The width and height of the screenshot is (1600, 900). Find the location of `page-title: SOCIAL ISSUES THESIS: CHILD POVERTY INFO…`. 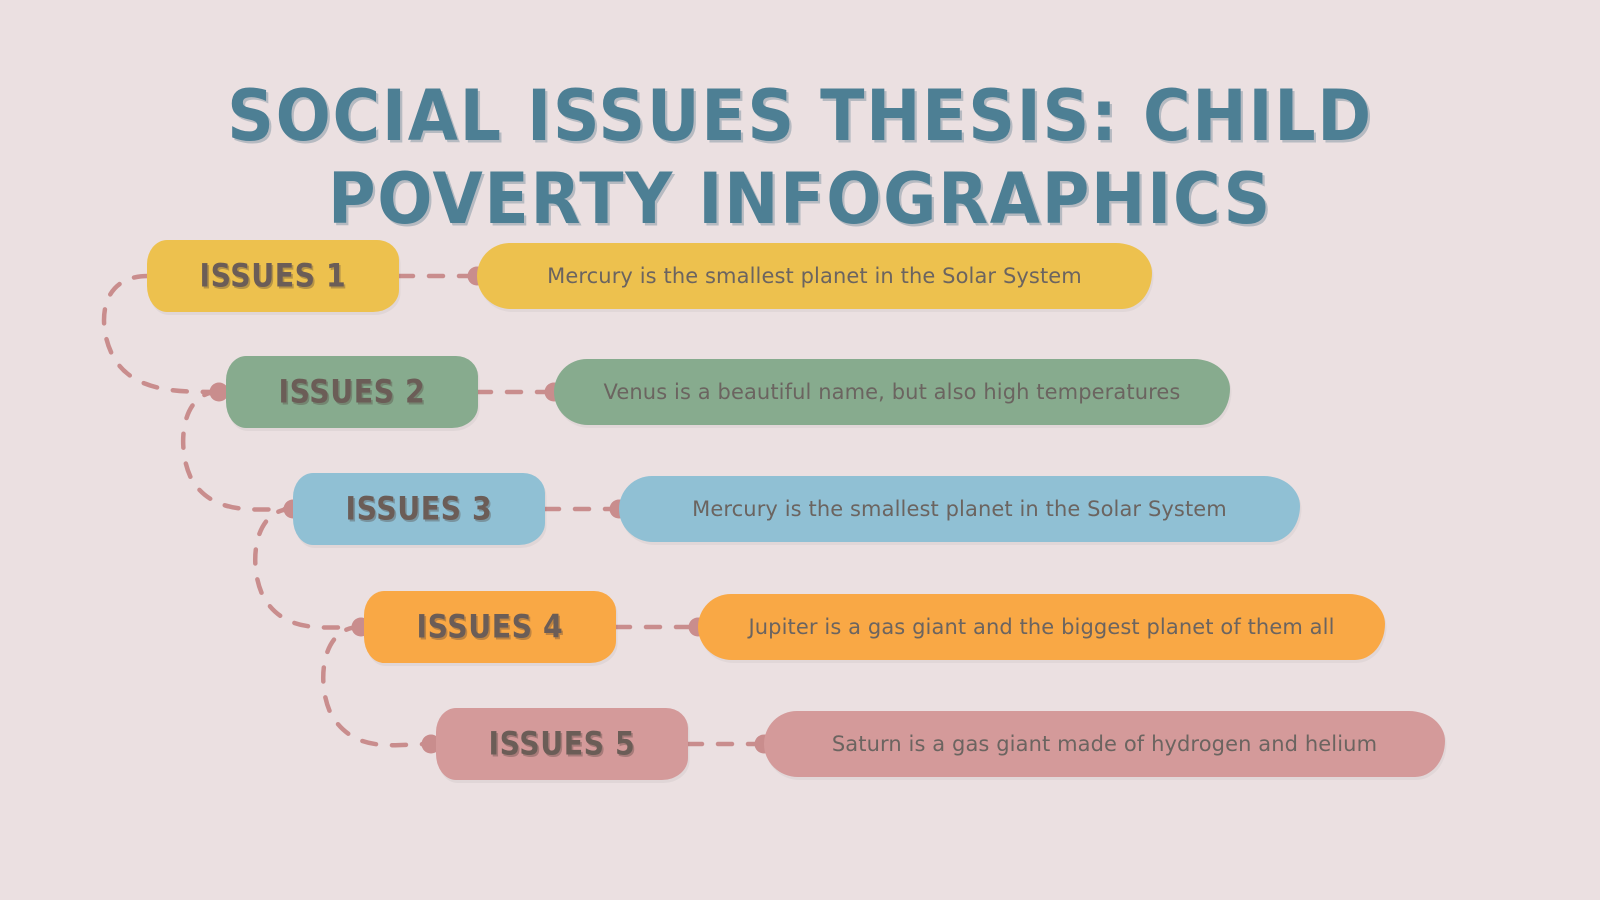

page-title: SOCIAL ISSUES THESIS: CHILD POVERTY INFO… is located at coordinates (800, 157).